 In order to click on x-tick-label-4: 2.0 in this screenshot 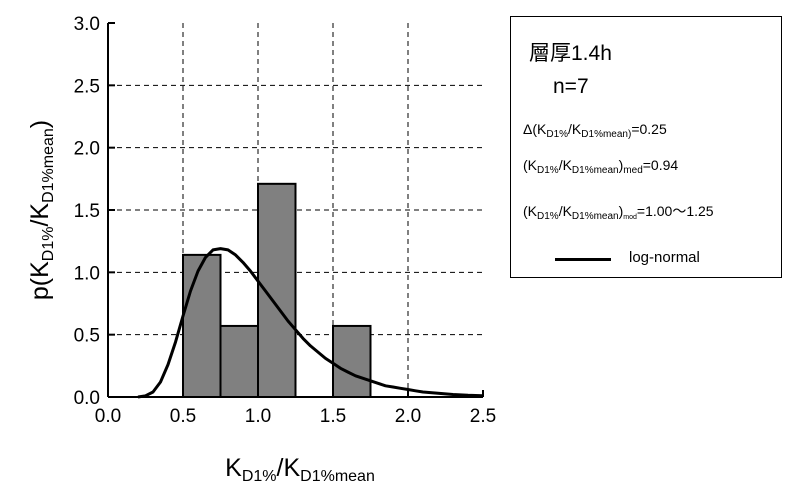, I will do `click(408, 416)`.